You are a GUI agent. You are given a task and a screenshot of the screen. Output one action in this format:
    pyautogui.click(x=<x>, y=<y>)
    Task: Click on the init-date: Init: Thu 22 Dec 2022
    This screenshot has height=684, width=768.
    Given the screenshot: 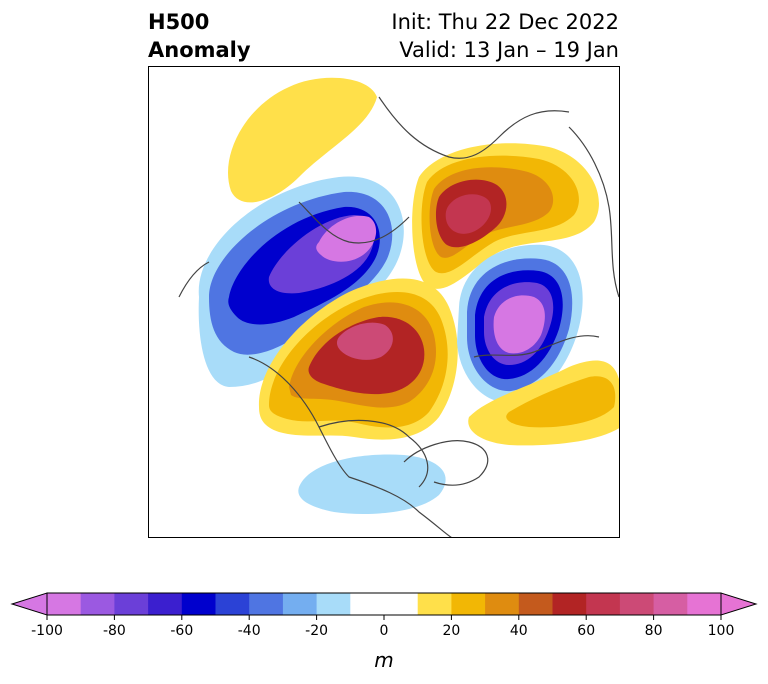 What is the action you would take?
    pyautogui.click(x=505, y=22)
    